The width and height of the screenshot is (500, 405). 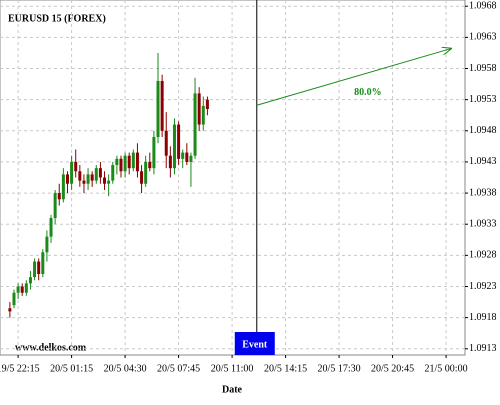 What do you see at coordinates (446, 368) in the screenshot?
I see `x-tick-label: 21/5 00:00` at bounding box center [446, 368].